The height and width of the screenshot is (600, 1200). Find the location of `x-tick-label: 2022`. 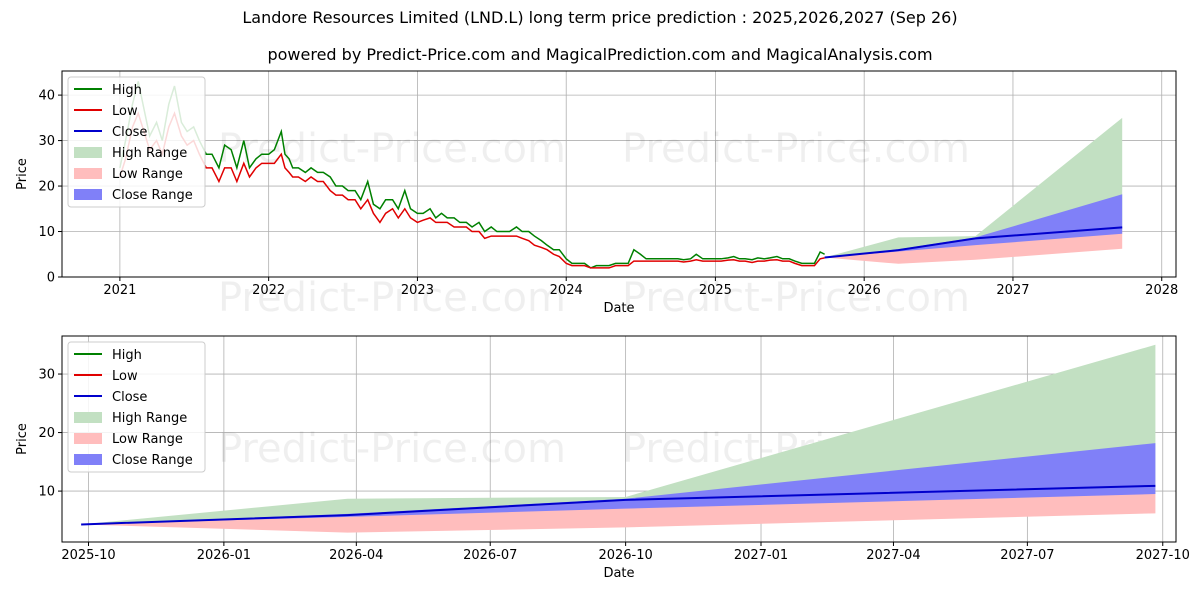

x-tick-label: 2022 is located at coordinates (268, 290).